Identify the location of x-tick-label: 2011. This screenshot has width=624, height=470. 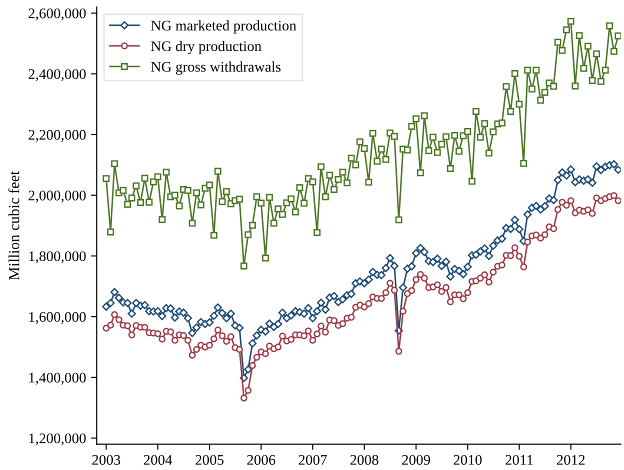
(519, 459).